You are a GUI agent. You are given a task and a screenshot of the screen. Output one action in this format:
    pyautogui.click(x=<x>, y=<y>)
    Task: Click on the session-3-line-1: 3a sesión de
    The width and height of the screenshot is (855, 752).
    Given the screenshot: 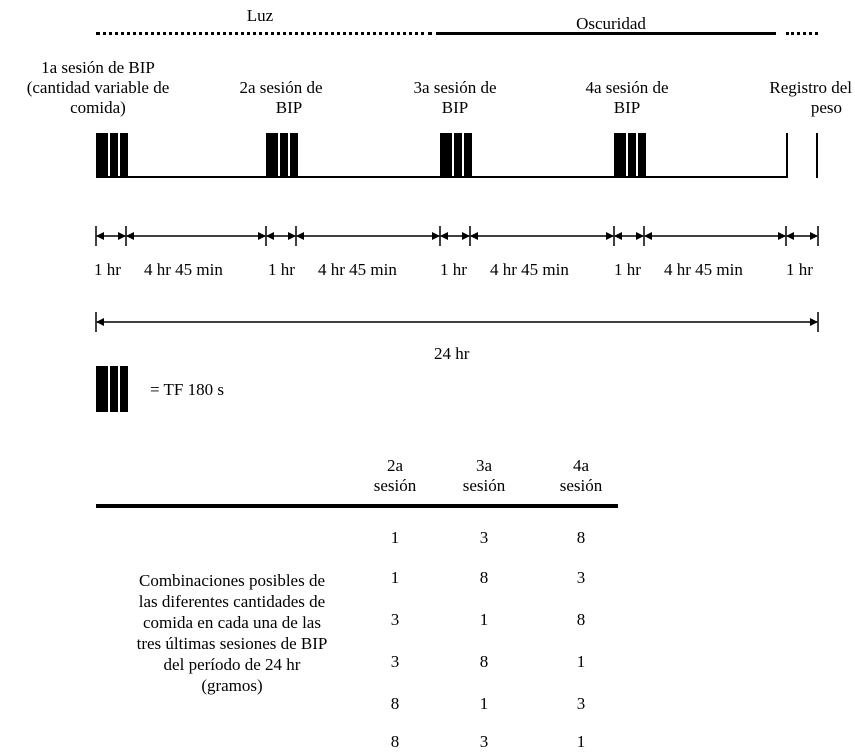 What is the action you would take?
    pyautogui.click(x=455, y=87)
    